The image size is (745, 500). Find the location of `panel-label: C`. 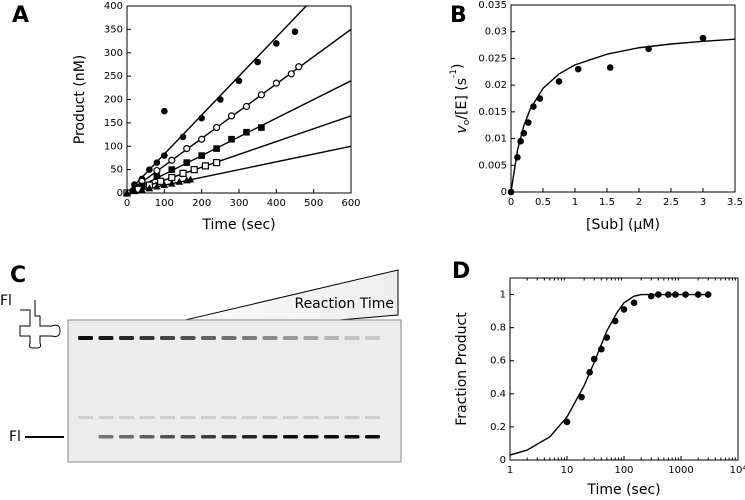

panel-label: C is located at coordinates (18, 275).